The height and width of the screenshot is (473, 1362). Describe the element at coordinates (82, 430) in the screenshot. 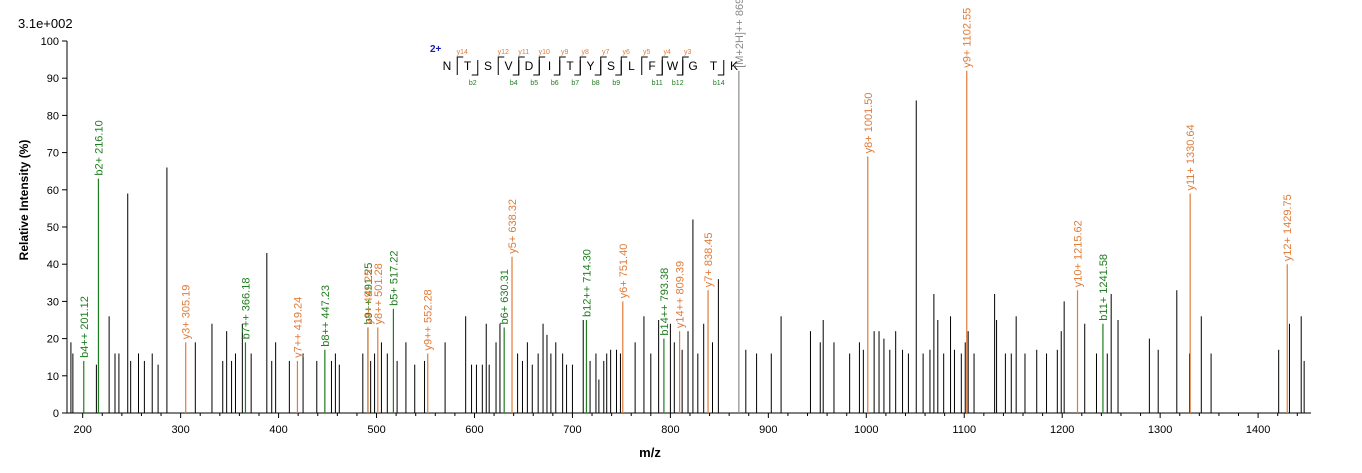

I see `x-tick-label: 200` at that location.